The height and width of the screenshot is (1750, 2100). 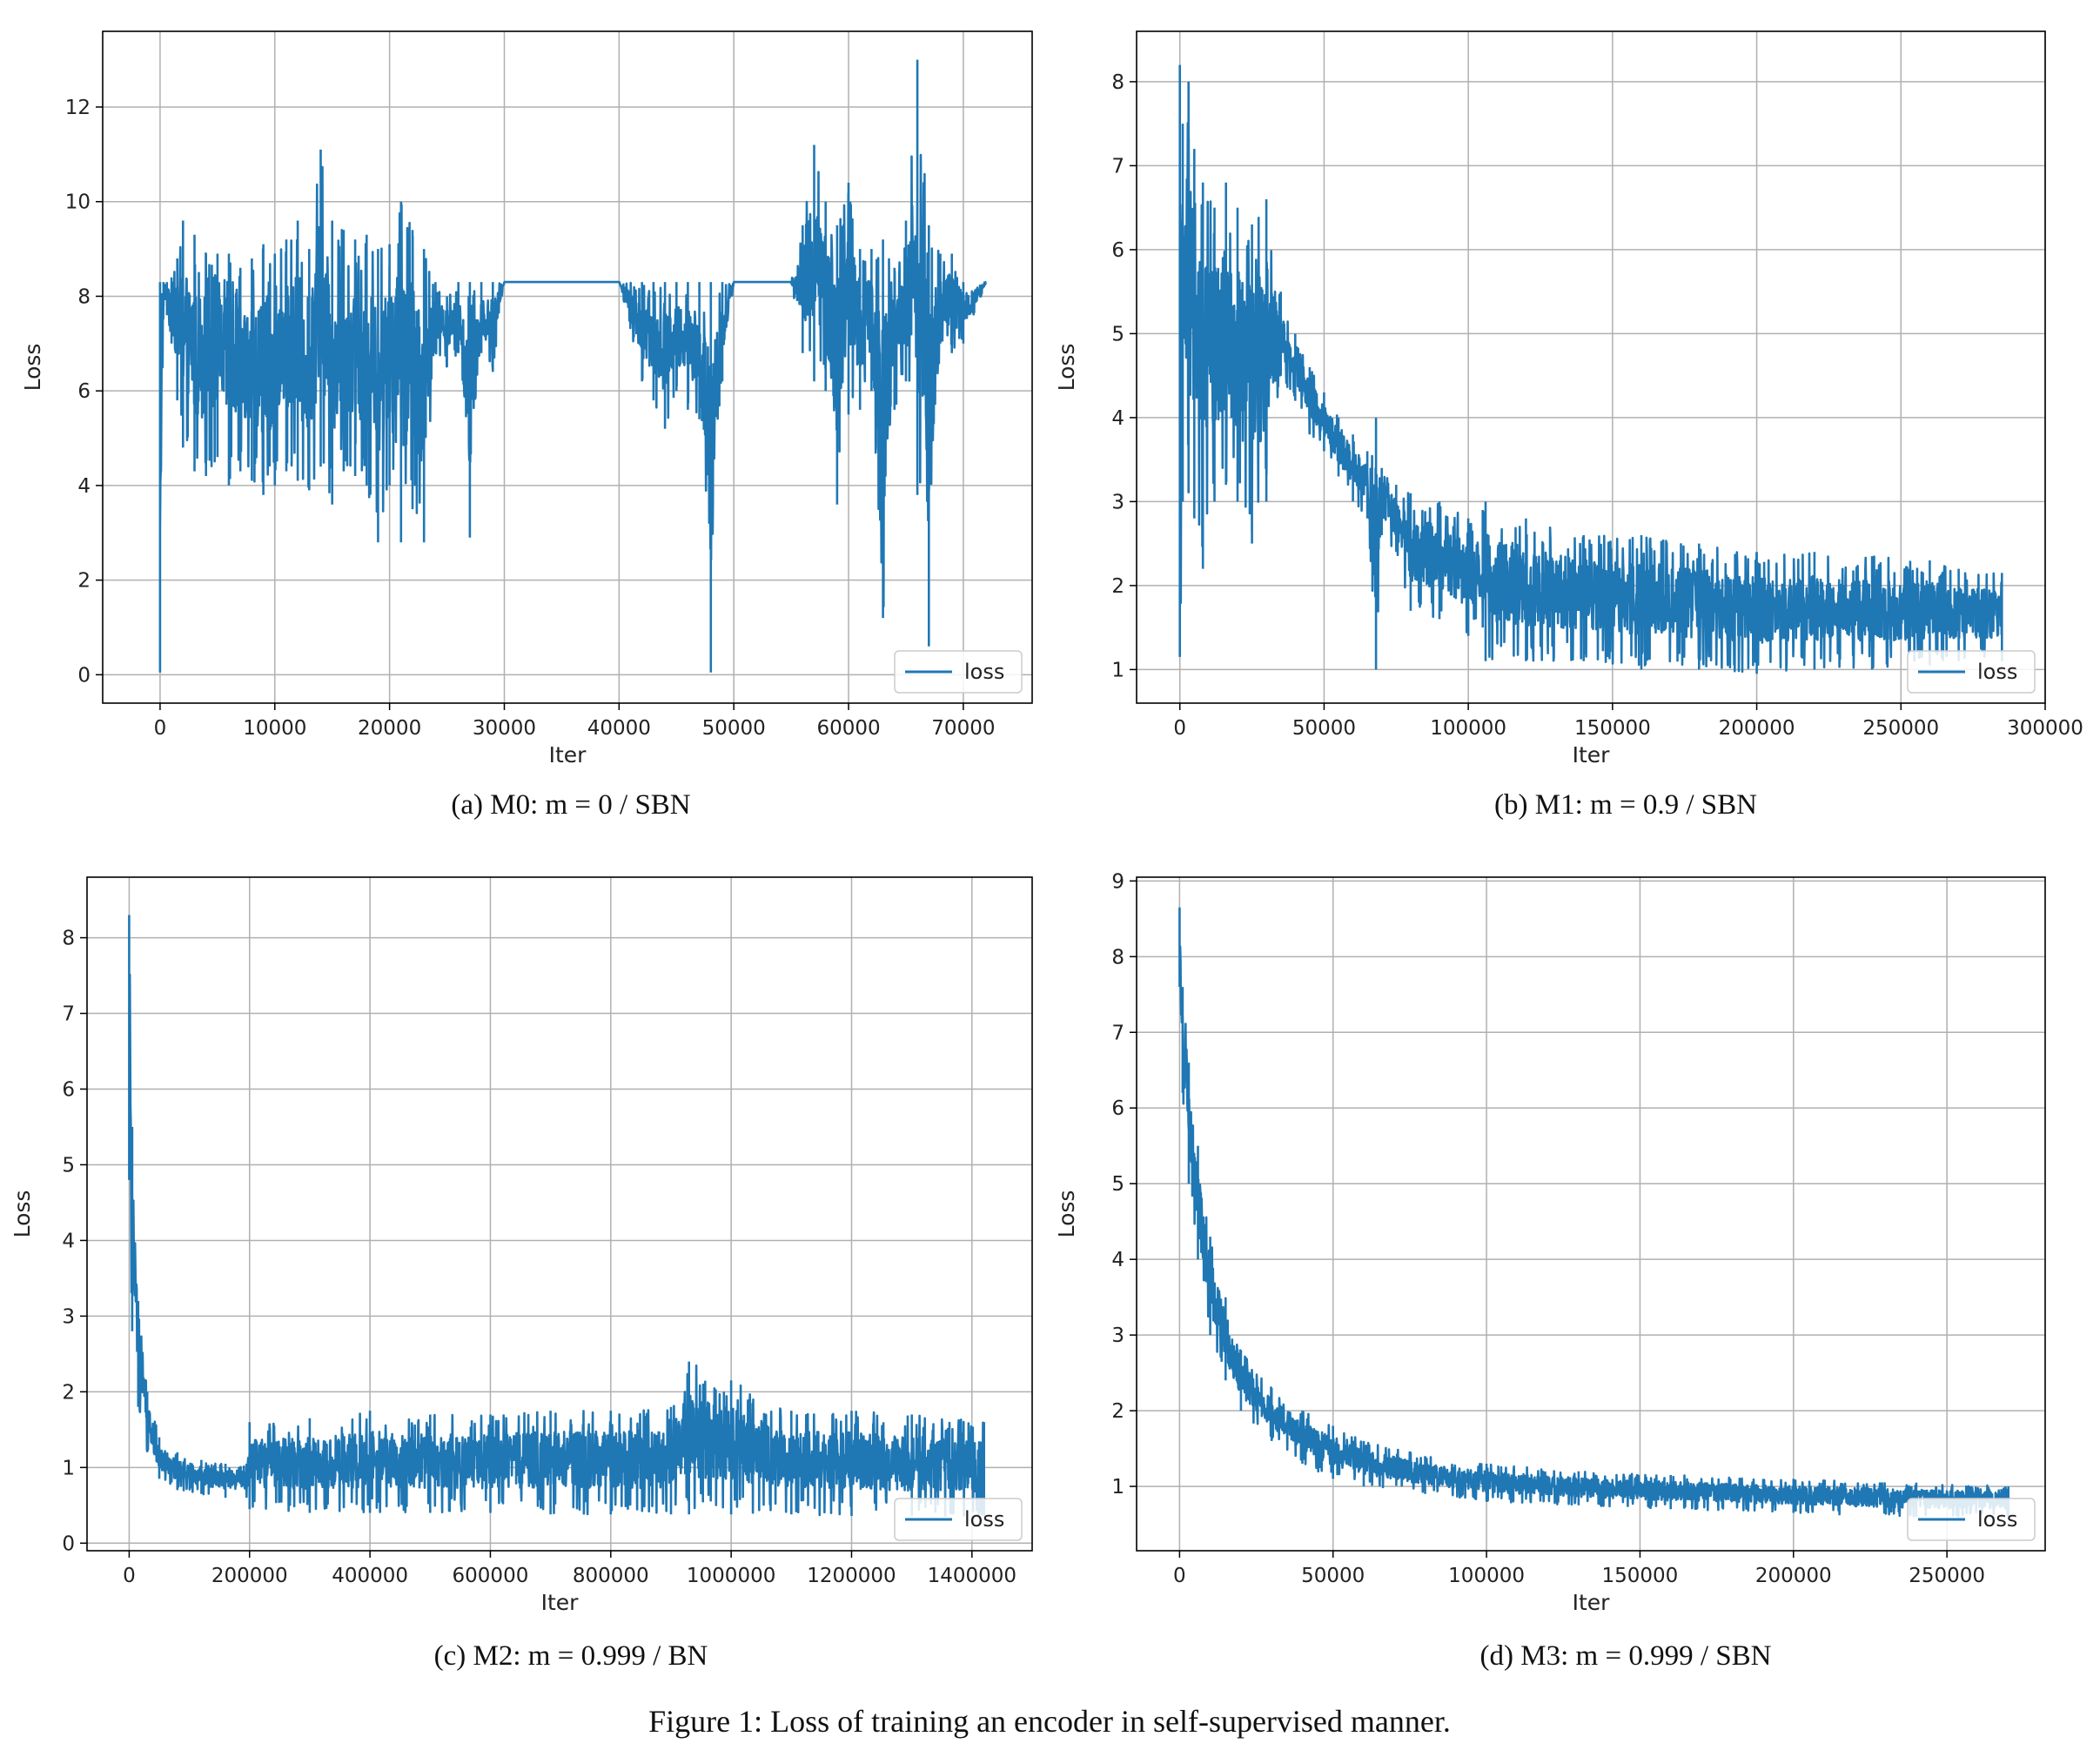 What do you see at coordinates (570, 805) in the screenshot?
I see `caption-a: (a) M0: m = 0 / SBN` at bounding box center [570, 805].